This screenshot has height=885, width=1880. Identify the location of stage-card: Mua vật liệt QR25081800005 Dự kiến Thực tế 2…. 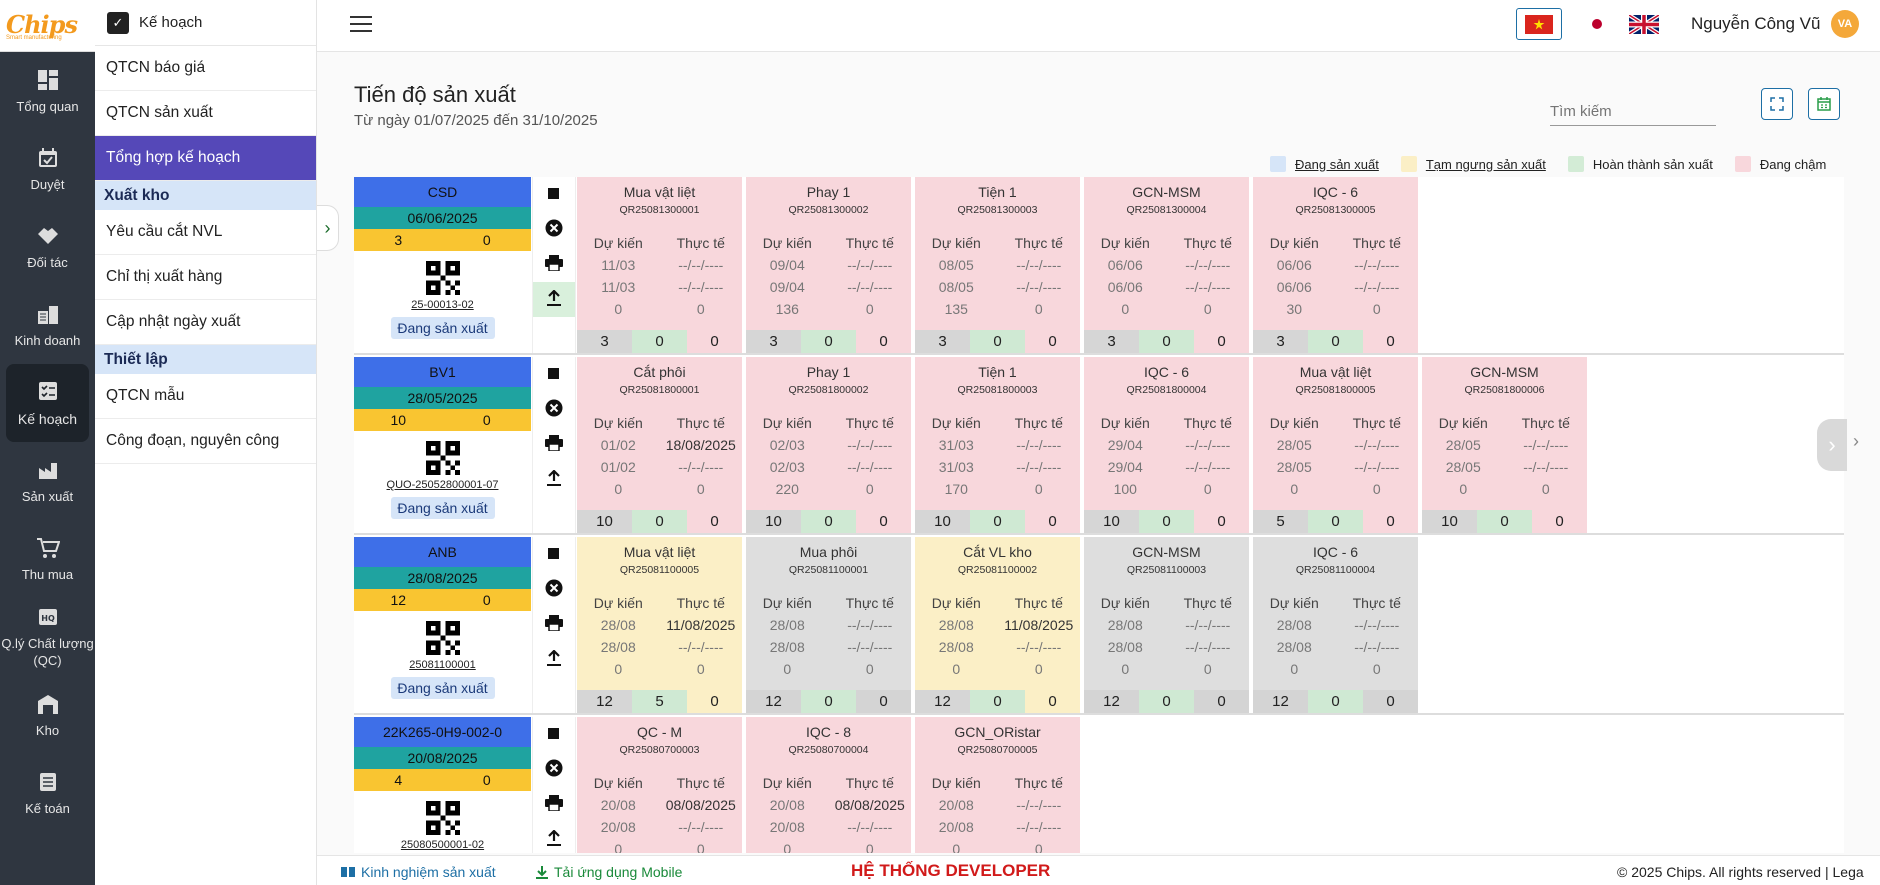
(1336, 445).